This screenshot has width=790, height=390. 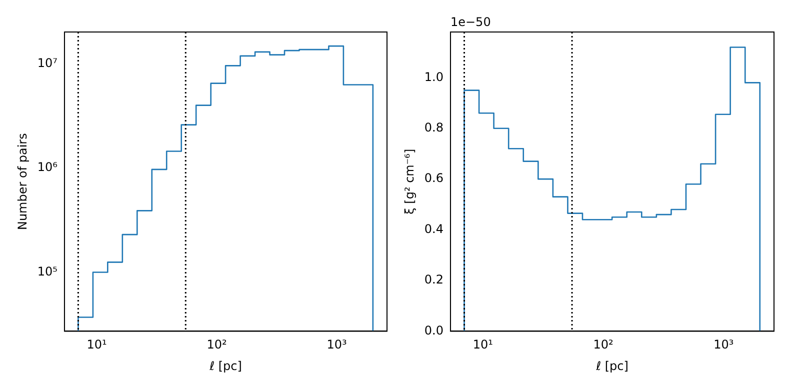 I want to click on y-tick-label: 0.4, so click(x=434, y=229).